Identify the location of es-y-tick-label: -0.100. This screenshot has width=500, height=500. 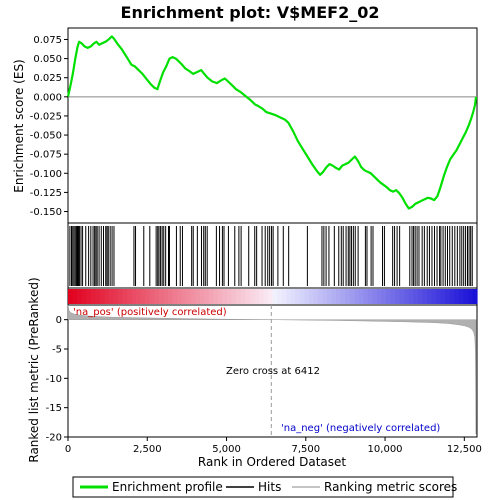
(46, 174).